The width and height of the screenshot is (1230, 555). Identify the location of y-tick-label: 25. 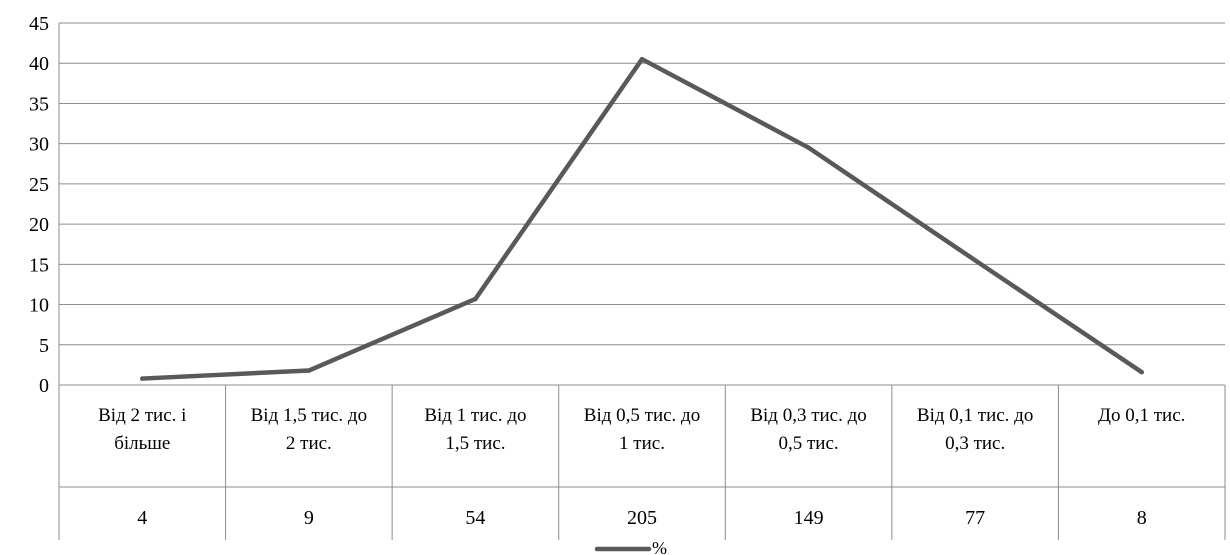
(39, 185).